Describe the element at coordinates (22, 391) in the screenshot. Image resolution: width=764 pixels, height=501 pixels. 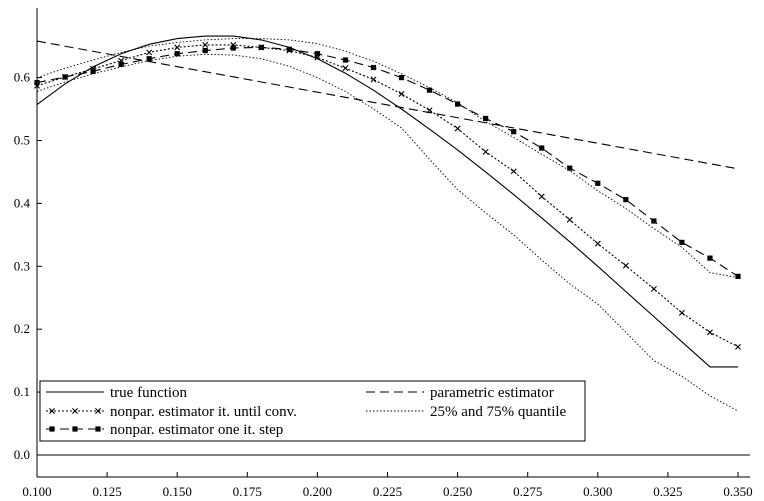
I see `y-tick-label: 0.1` at that location.